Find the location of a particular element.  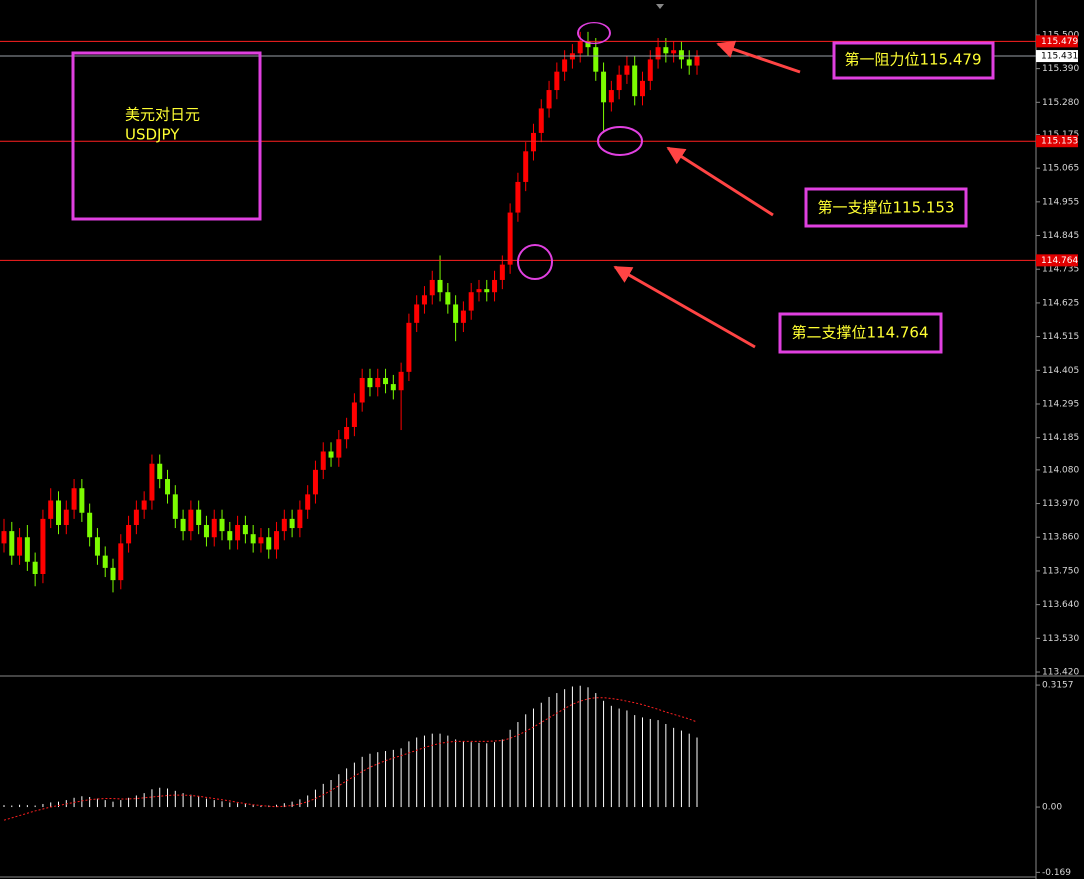

level-label: 第一支撑位115.153 is located at coordinates (885, 208).